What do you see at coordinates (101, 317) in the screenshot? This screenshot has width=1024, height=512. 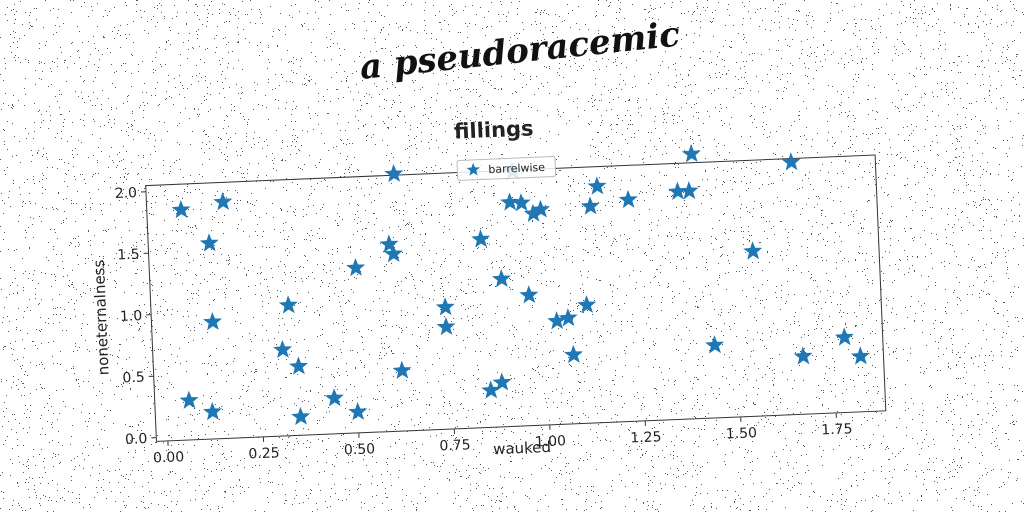 I see `y-axis-label: noneternalness` at bounding box center [101, 317].